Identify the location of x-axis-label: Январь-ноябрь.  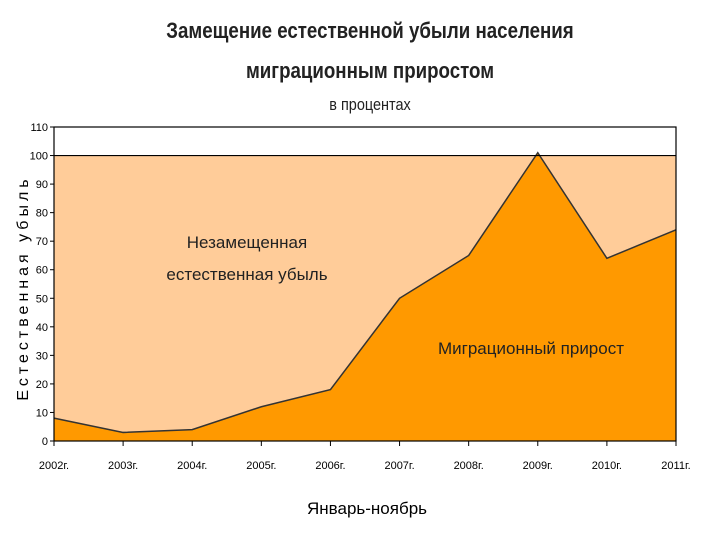
(367, 508).